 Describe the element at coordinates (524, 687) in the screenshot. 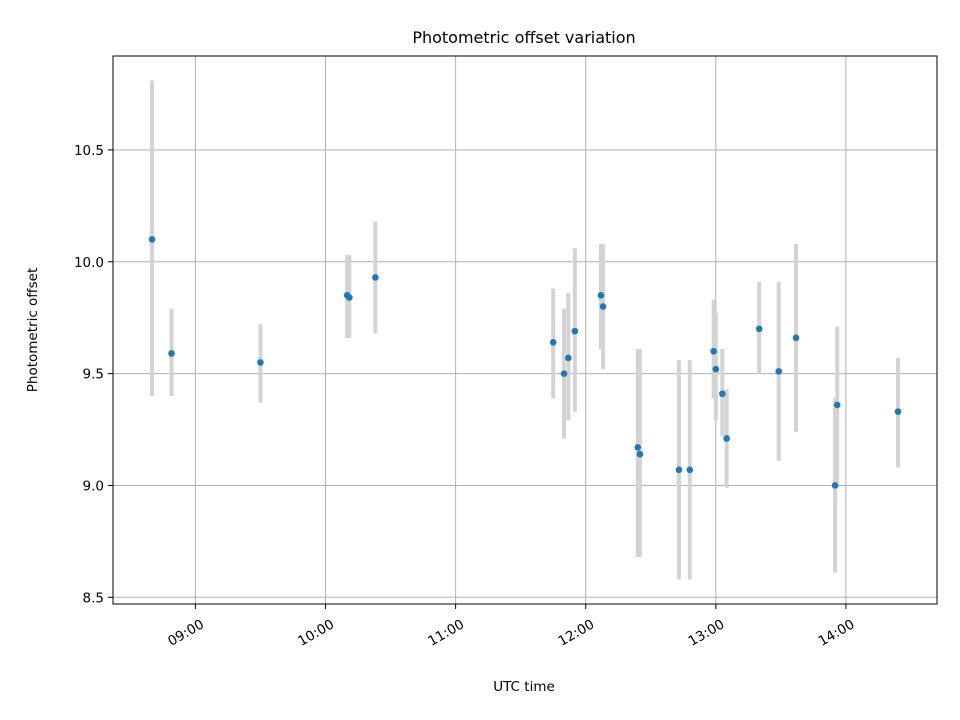

I see `x-axis-label: UTC time` at that location.